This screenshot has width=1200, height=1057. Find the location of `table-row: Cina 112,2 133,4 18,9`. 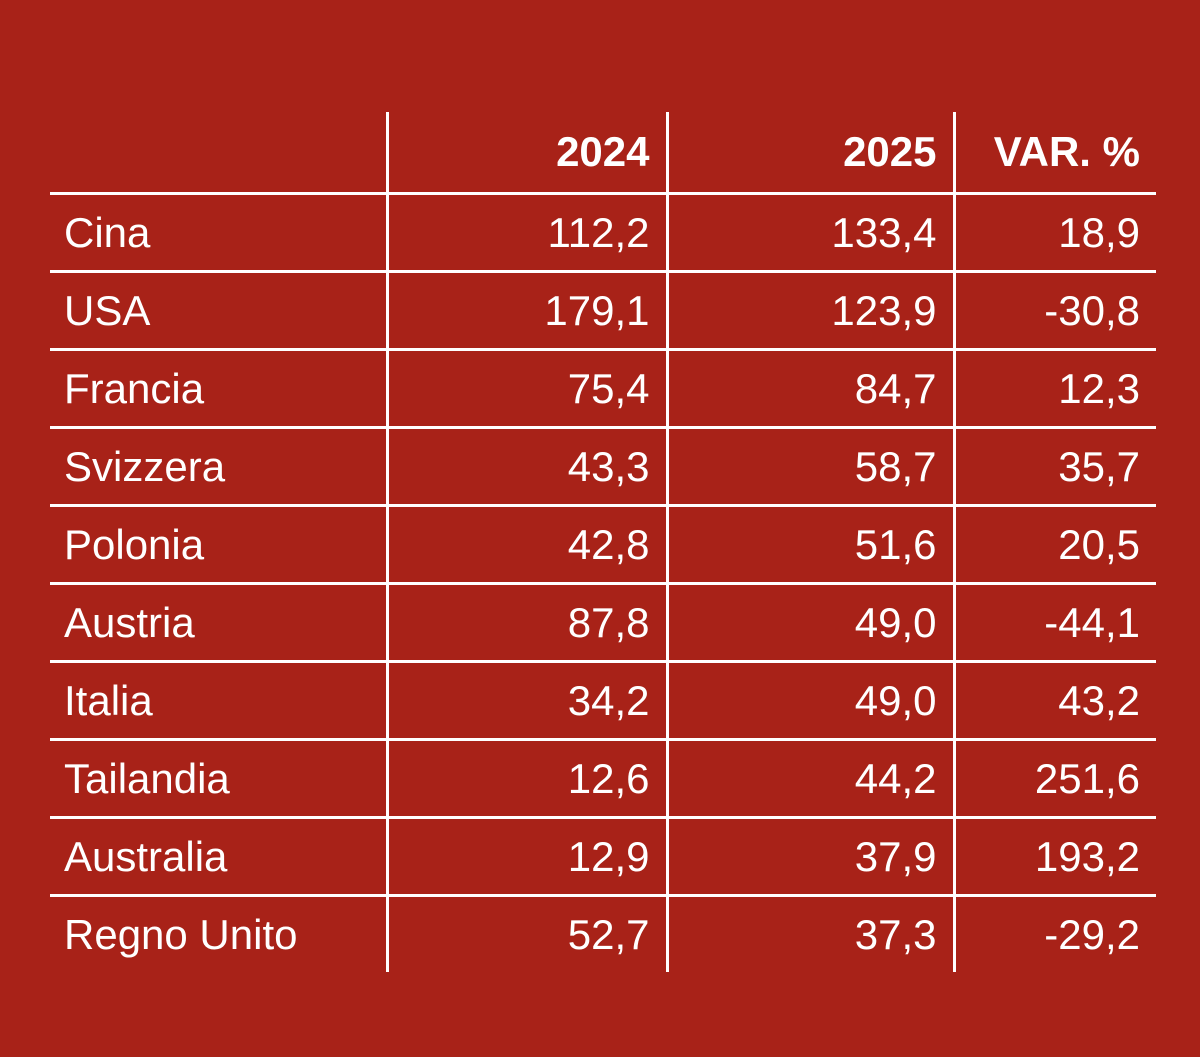

table-row: Cina 112,2 133,4 18,9 is located at coordinates (603, 233).